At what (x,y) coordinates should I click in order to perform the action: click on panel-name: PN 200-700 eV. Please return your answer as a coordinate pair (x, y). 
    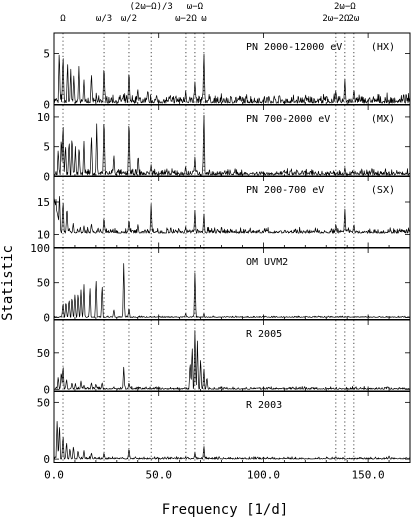
    Looking at the image, I should click on (285, 190).